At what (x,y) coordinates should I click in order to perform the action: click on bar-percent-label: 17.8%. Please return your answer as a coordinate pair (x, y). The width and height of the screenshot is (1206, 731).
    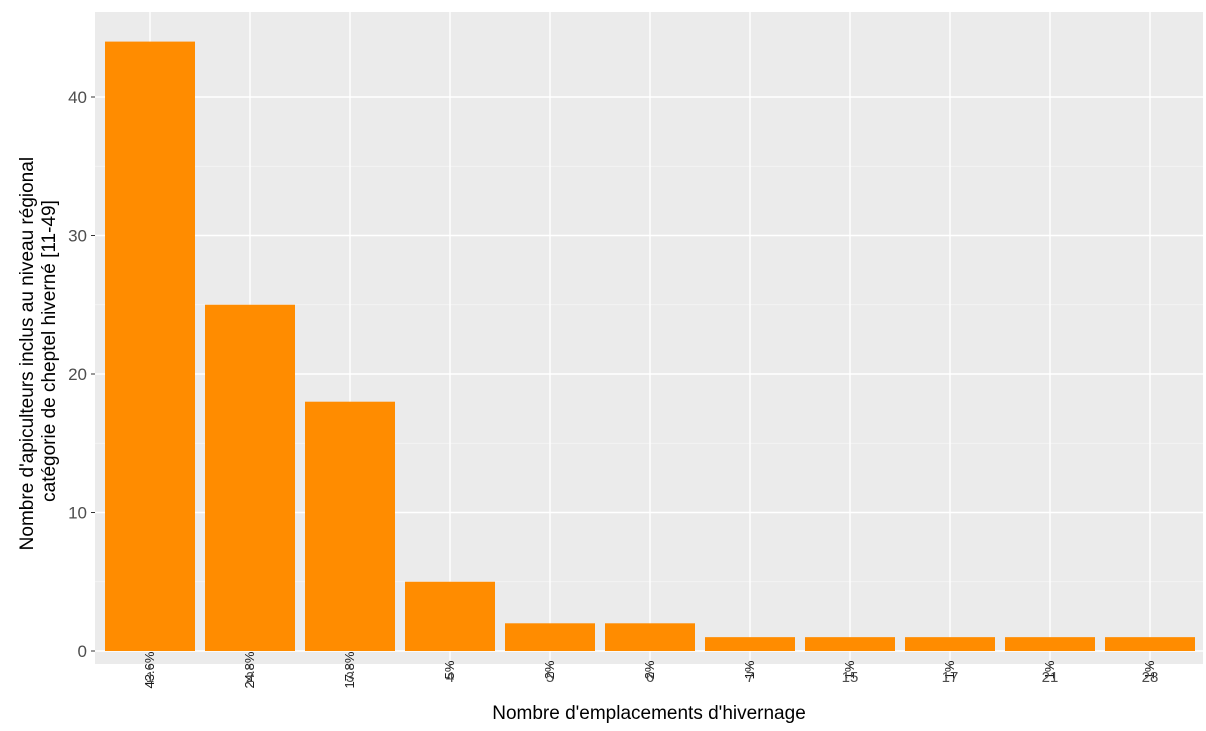
    Looking at the image, I should click on (349, 669).